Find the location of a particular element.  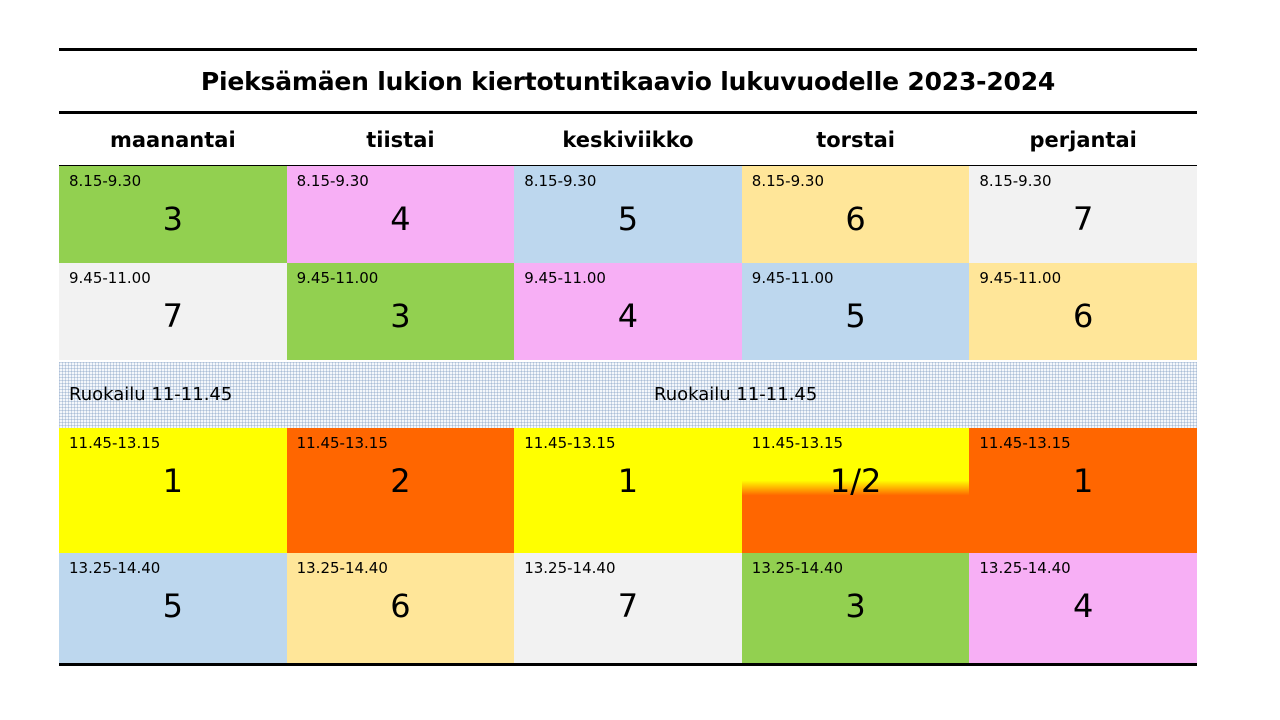

lunch-label-center: Ruokailu 11-11.45 is located at coordinates (736, 394).